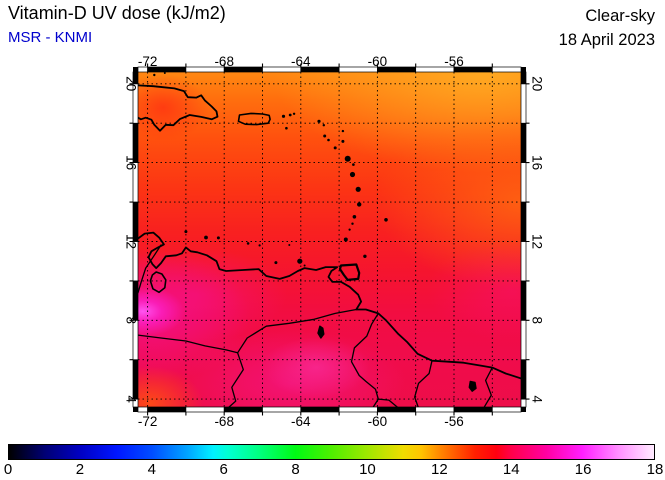  What do you see at coordinates (131, 399) in the screenshot?
I see `y-axis-tick-label-left: 4` at bounding box center [131, 399].